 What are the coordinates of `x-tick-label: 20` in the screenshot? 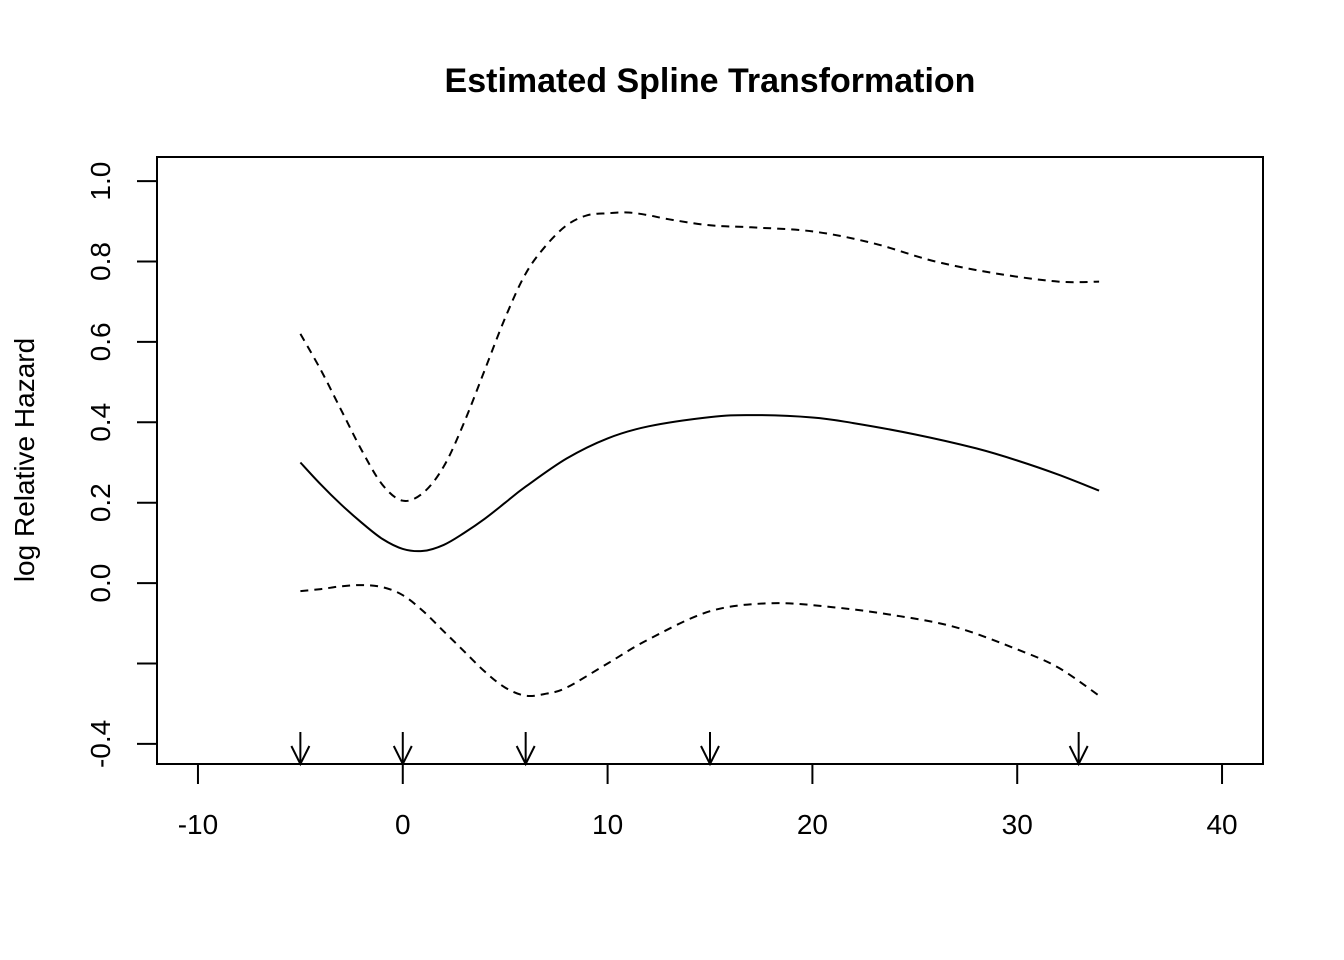 It's located at (812, 824).